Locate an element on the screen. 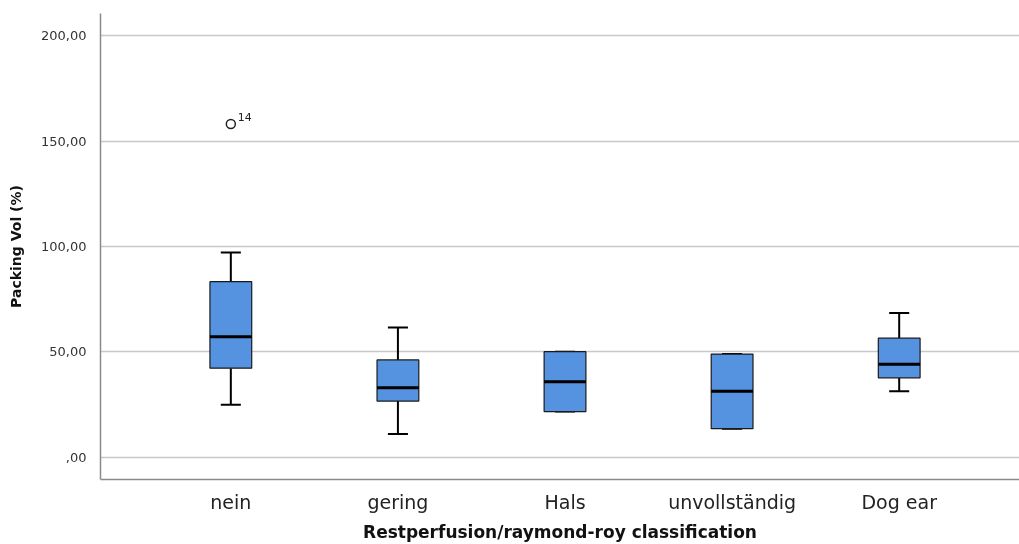  x-tick-label: Dog ear is located at coordinates (899, 501).